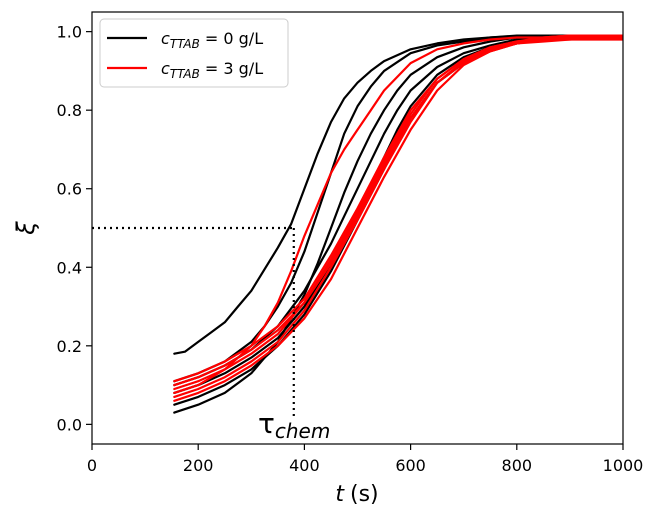 The width and height of the screenshot is (660, 505). Describe the element at coordinates (623, 465) in the screenshot. I see `x-tick-label: 1000` at that location.